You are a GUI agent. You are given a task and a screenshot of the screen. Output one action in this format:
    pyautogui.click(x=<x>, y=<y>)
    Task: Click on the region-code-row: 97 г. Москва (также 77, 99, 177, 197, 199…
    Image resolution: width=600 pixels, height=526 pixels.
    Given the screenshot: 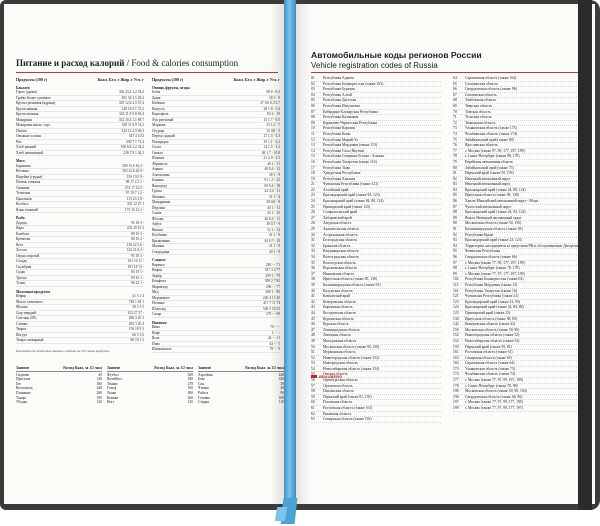 What is the action you would take?
    pyautogui.click(x=518, y=264)
    